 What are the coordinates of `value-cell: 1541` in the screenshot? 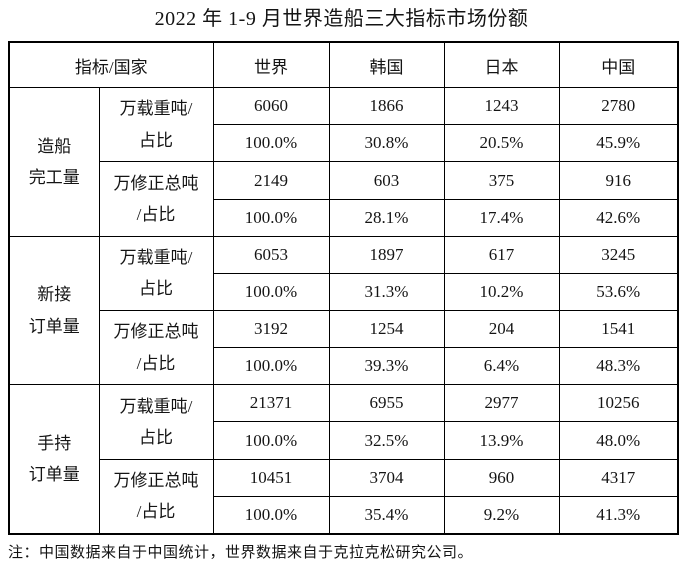 It's located at (618, 329).